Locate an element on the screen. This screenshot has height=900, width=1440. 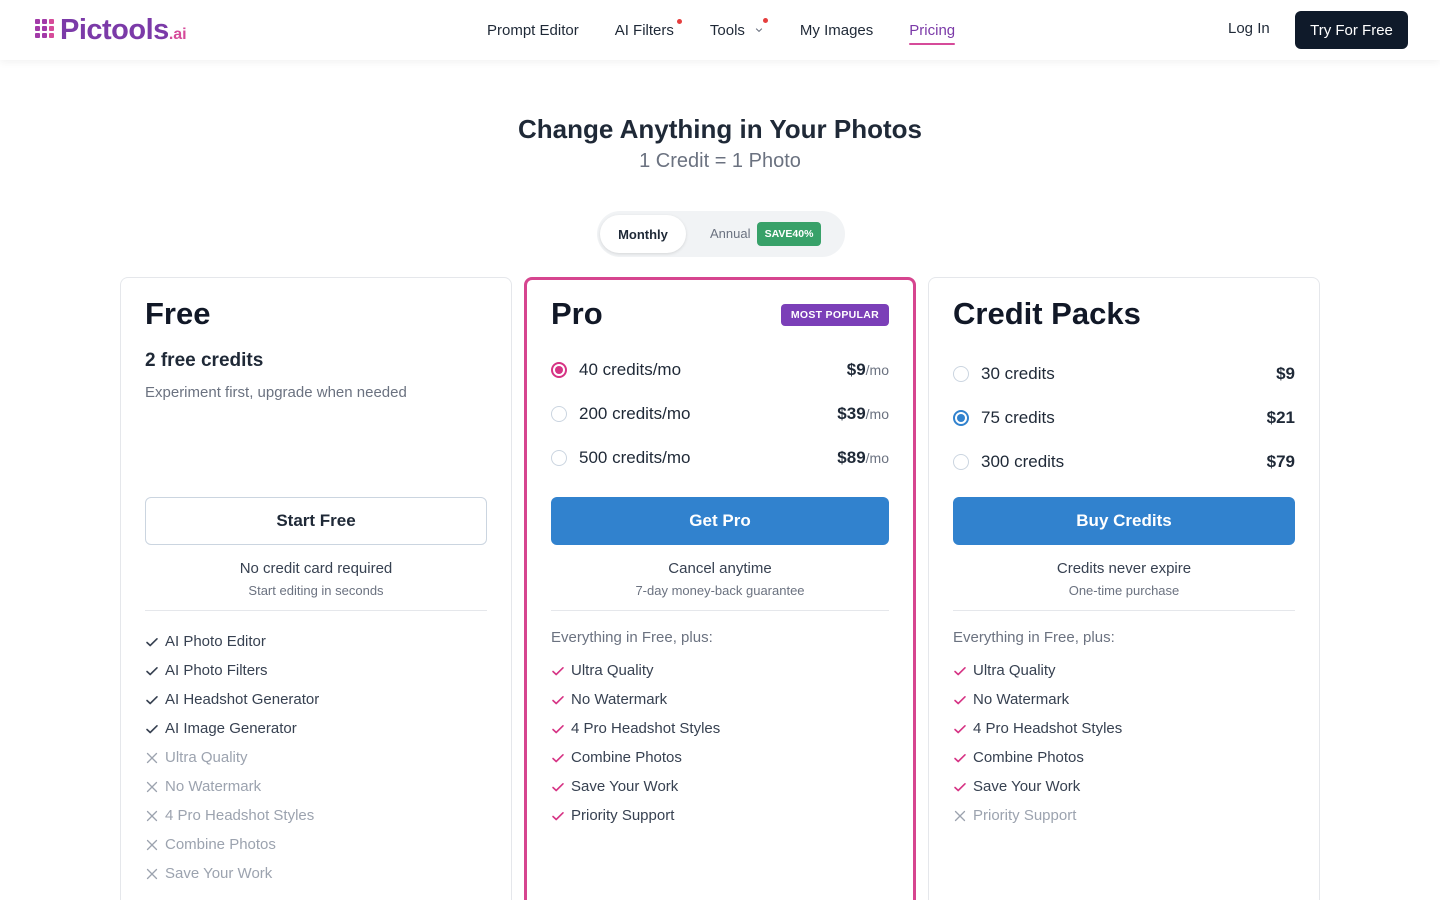
feature: Ultra Quality is located at coordinates (316, 757).